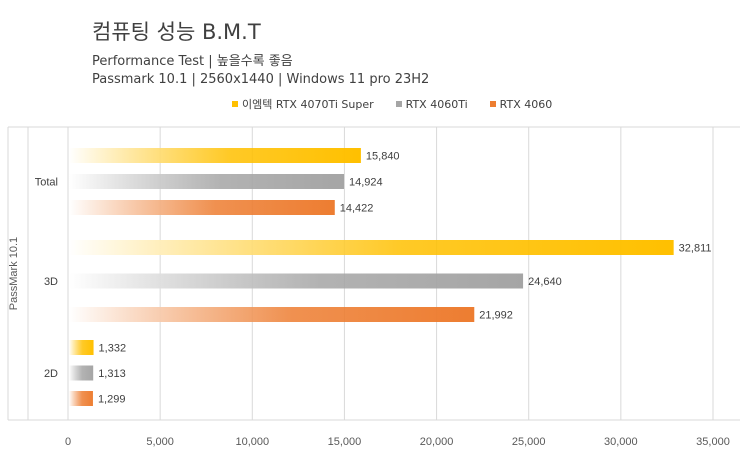 This screenshot has width=748, height=458. What do you see at coordinates (51, 282) in the screenshot?
I see `category-label: 3D` at bounding box center [51, 282].